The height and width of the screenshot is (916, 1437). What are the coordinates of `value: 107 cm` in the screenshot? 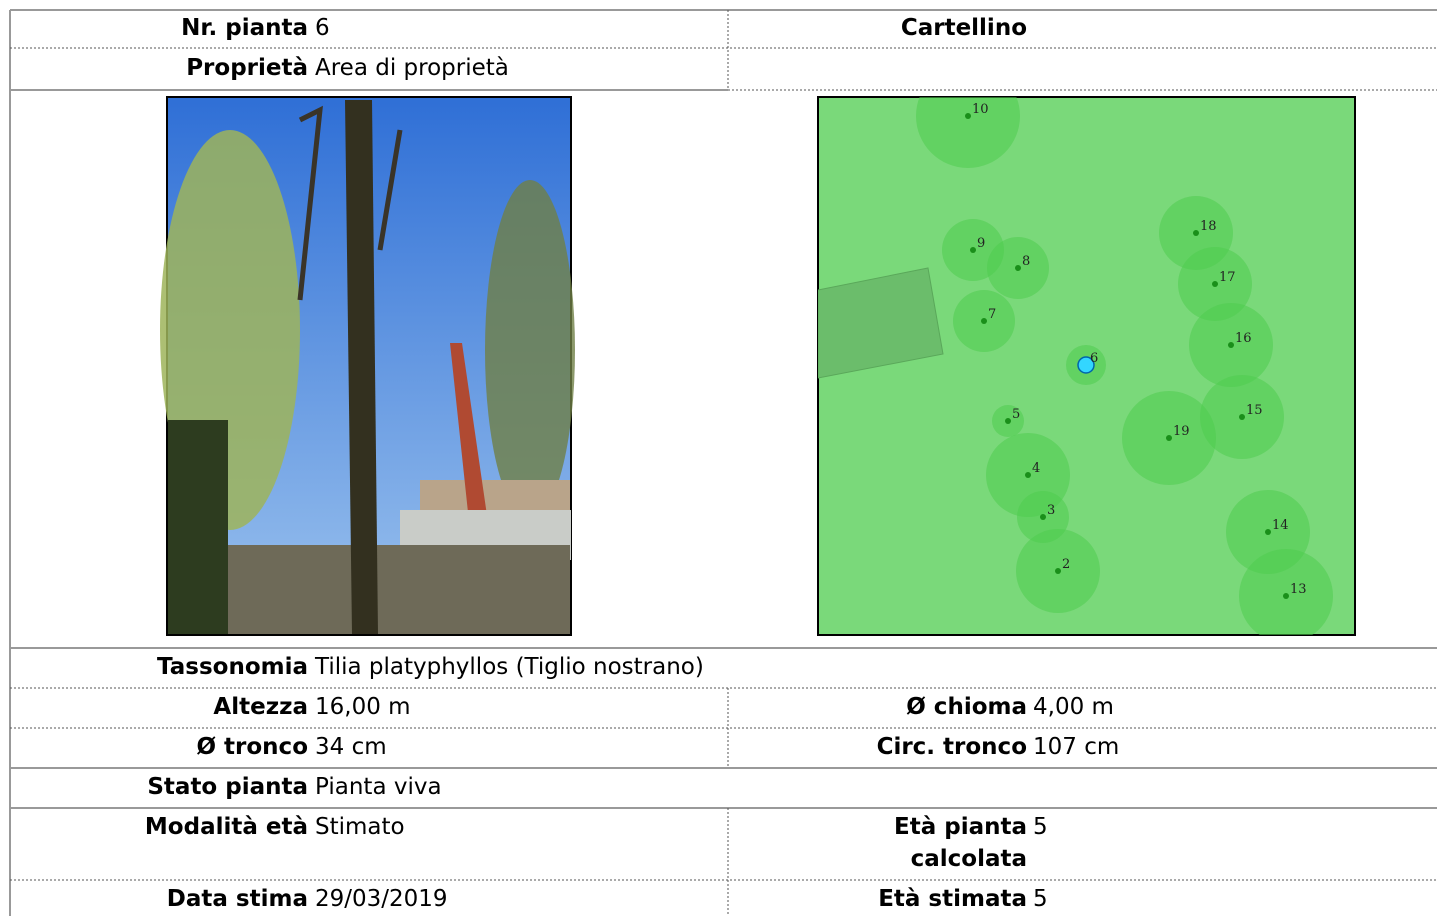 It's located at (1076, 747).